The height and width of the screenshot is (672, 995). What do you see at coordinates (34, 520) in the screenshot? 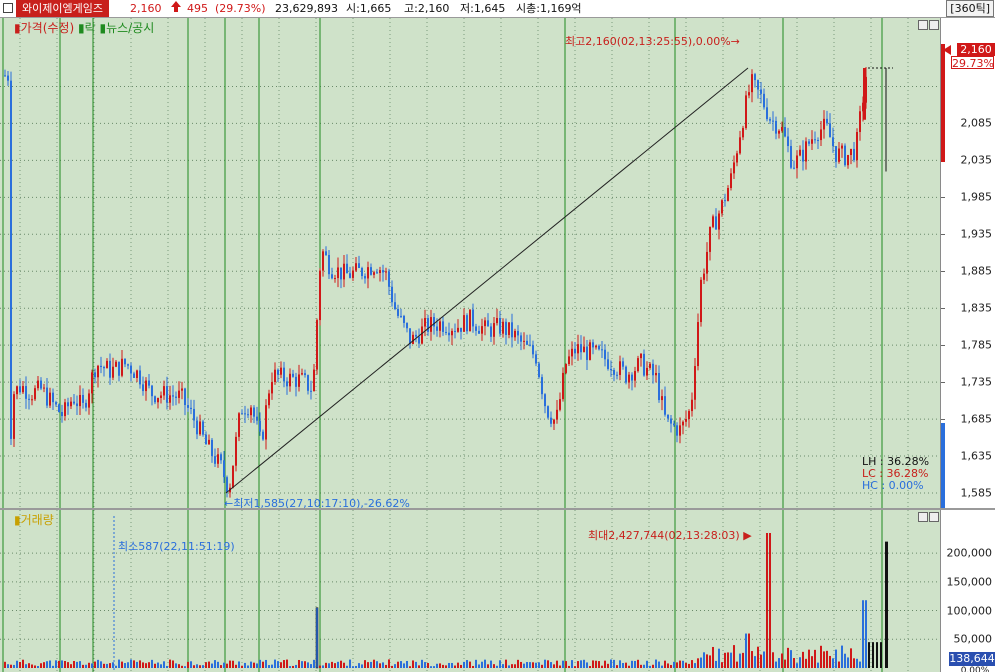
I see `volume-legend: ▮거래량` at bounding box center [34, 520].